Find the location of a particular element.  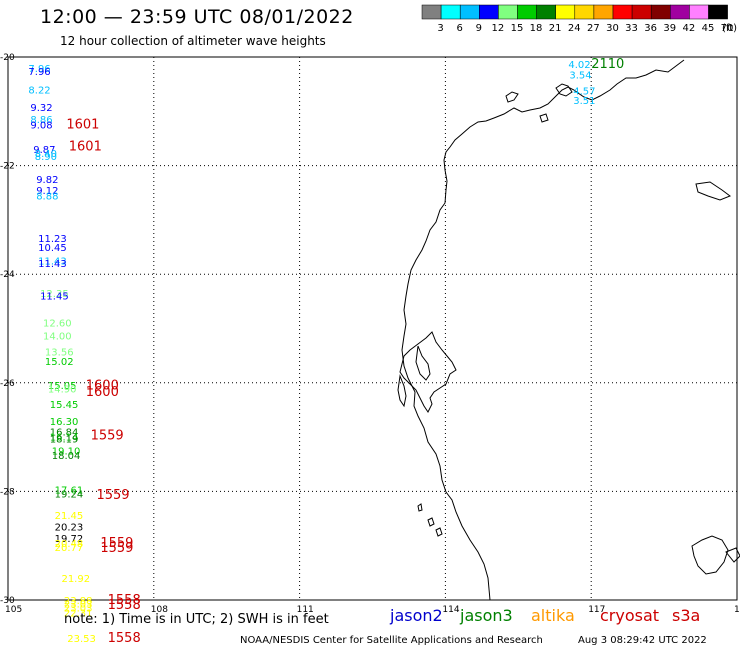

legend-label: 12 is located at coordinates (497, 28).